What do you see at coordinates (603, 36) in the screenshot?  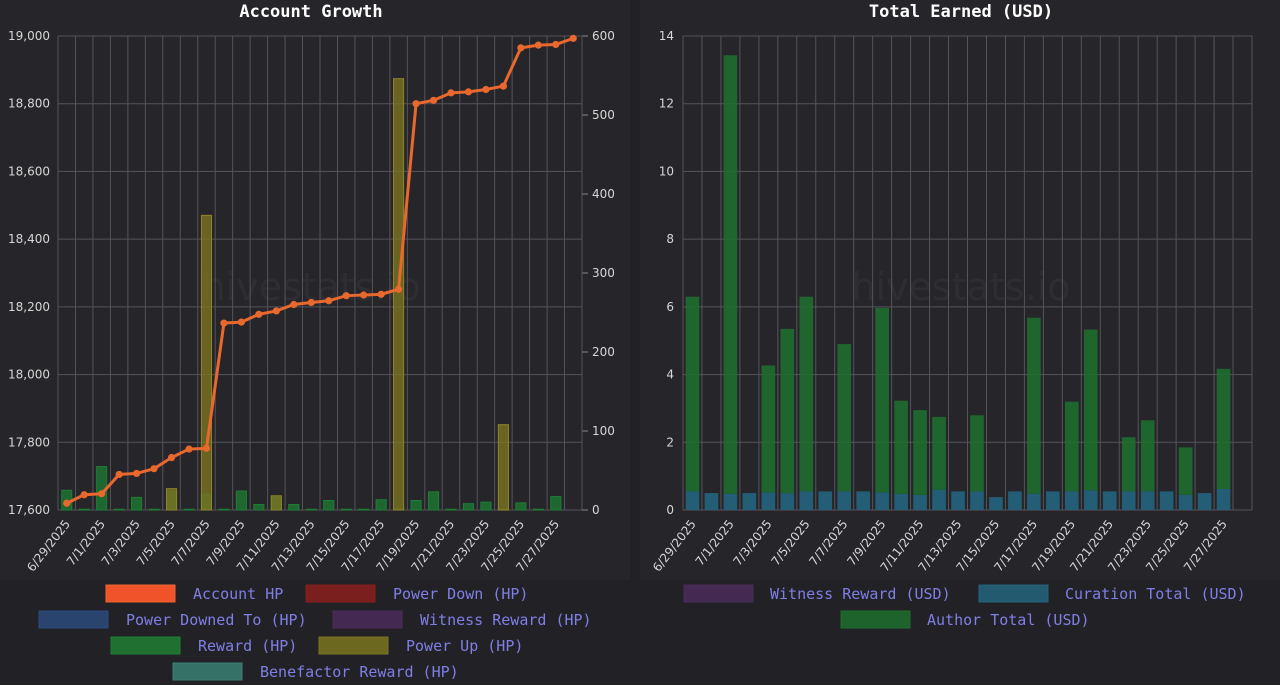 I see `right-y-tick-label: 600` at bounding box center [603, 36].